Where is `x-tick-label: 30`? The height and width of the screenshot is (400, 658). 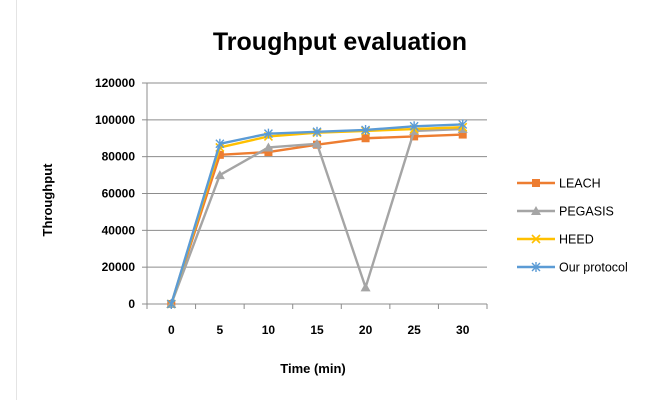 x-tick-label: 30 is located at coordinates (463, 330).